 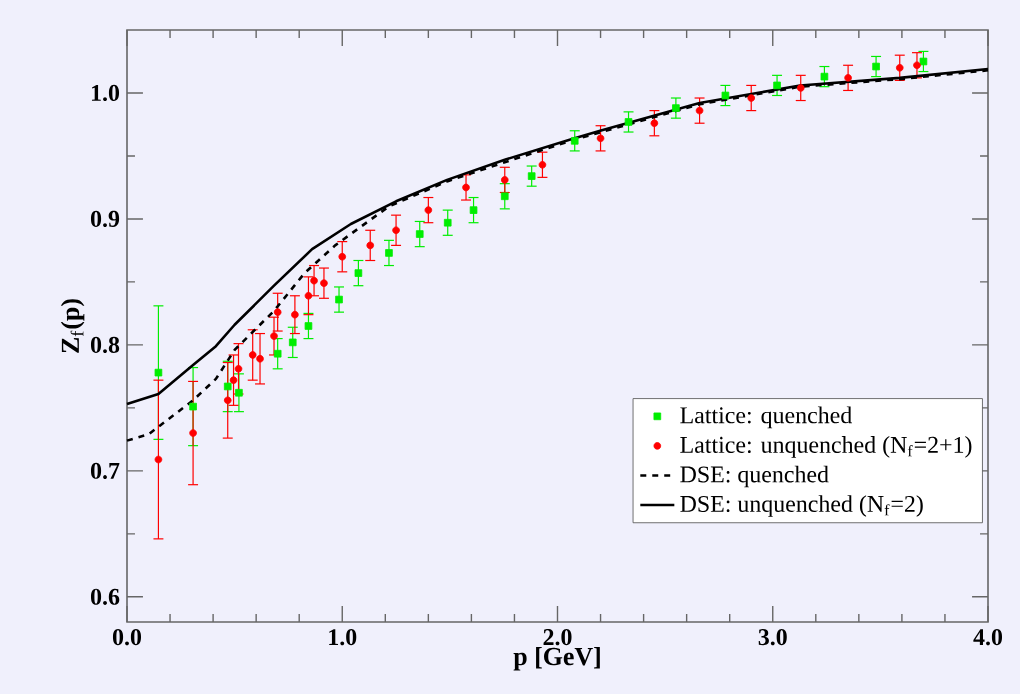 I want to click on y-tick-label: 0.8, so click(x=105, y=345).